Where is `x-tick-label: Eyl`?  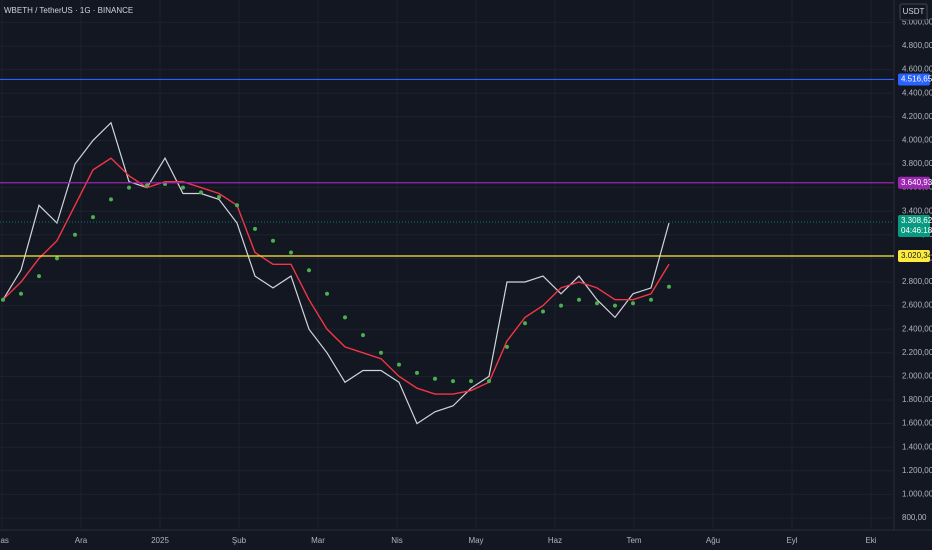 x-tick-label: Eyl is located at coordinates (791, 540).